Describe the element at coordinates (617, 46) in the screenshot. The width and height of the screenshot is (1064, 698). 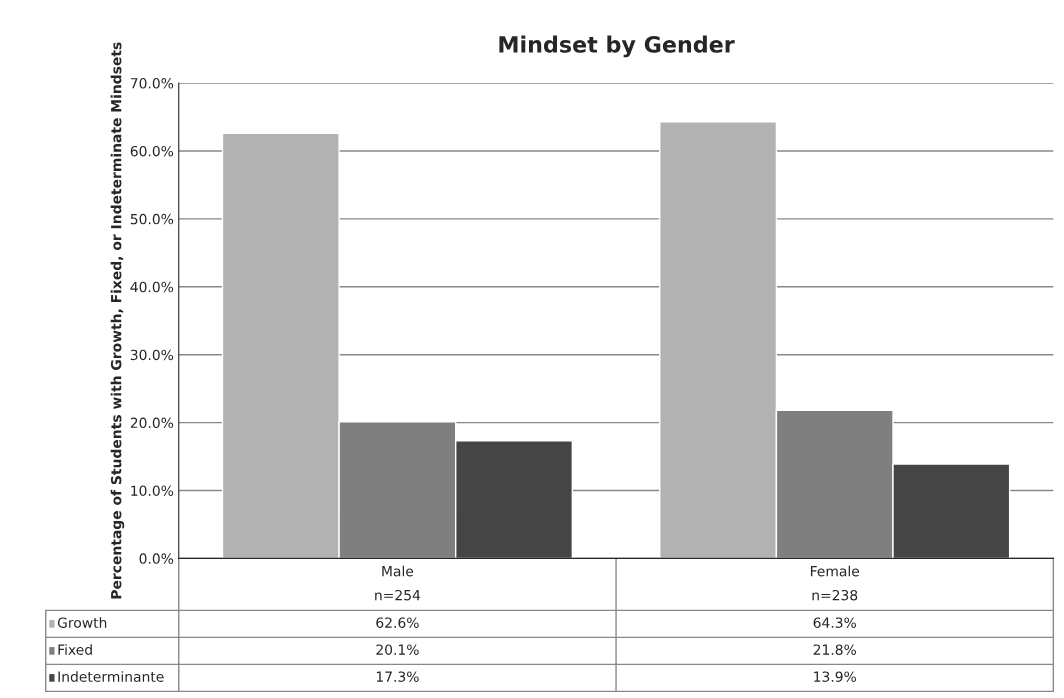
I see `chart-title: Mindset by Gender` at that location.